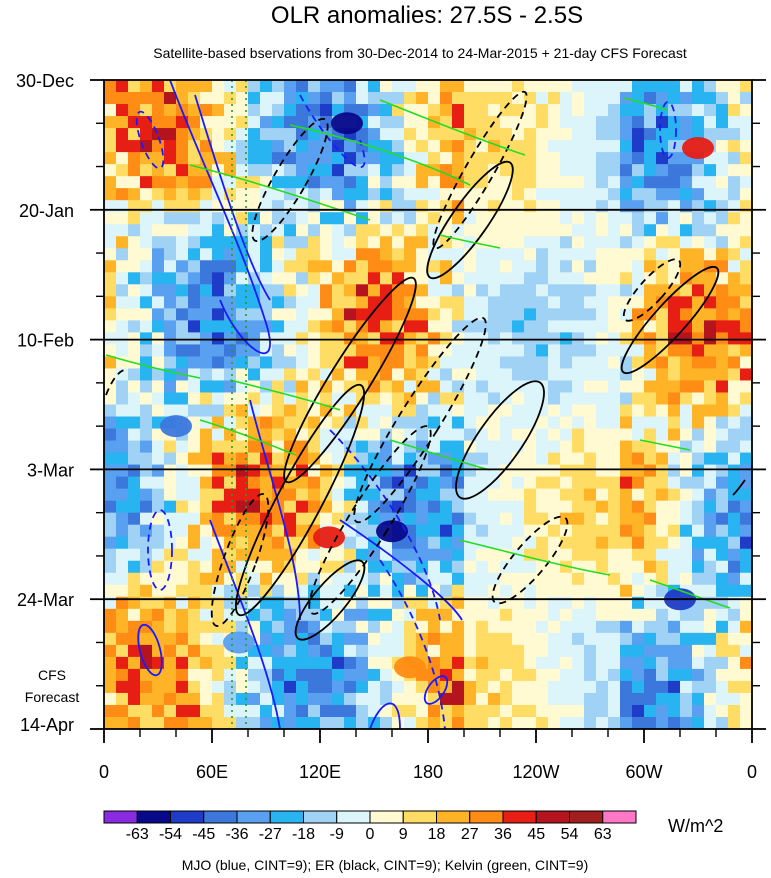 The height and width of the screenshot is (878, 771). What do you see at coordinates (690, 594) in the screenshot?
I see `kelvin-contour` at bounding box center [690, 594].